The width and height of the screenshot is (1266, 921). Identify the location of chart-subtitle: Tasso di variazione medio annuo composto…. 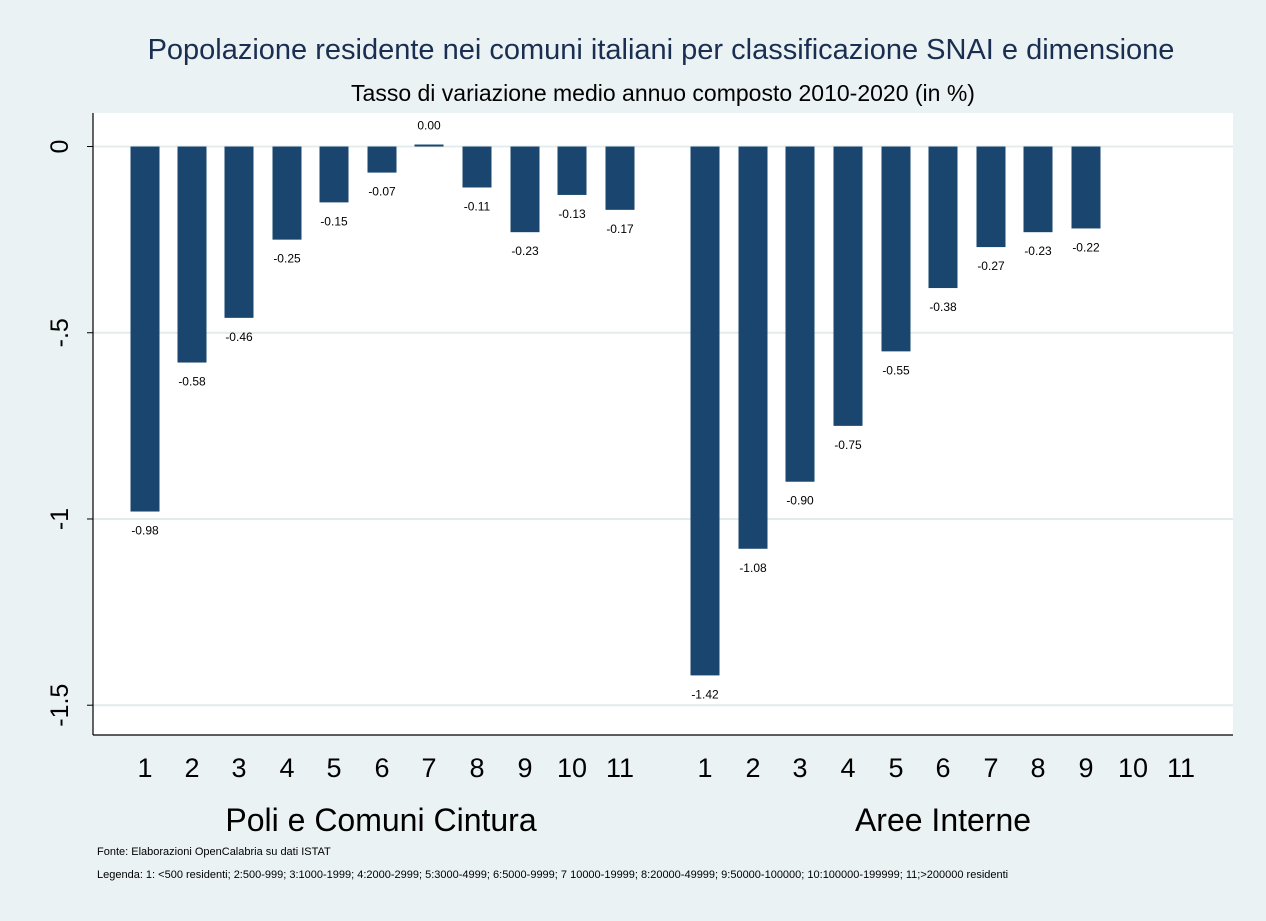
(663, 93).